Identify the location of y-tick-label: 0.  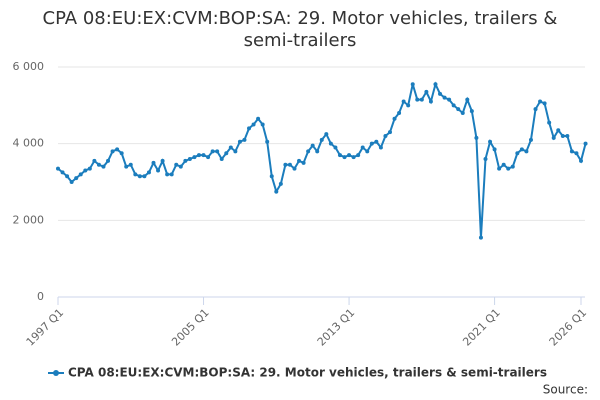
(40, 296).